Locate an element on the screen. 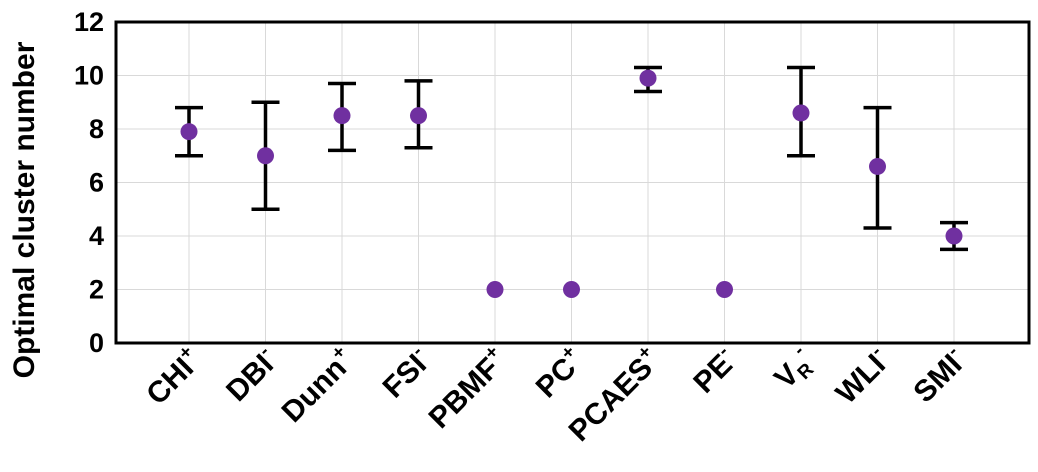 Image resolution: width=1038 pixels, height=472 pixels. y-tick-label: 8 is located at coordinates (96, 129).